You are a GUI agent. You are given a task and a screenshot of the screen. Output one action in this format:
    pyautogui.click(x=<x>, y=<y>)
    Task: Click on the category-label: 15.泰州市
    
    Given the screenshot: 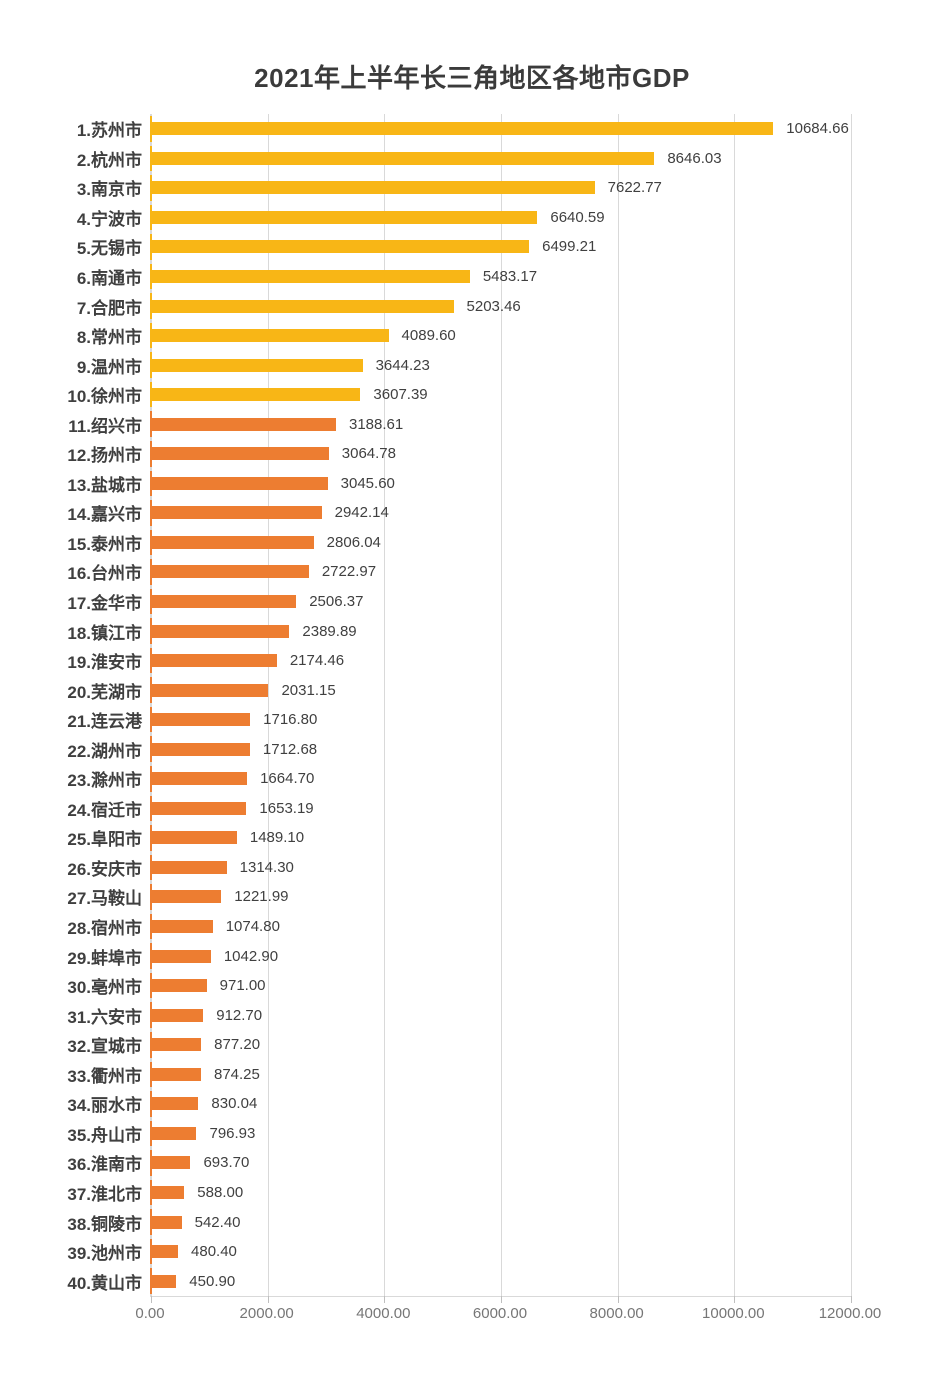 What is the action you would take?
    pyautogui.click(x=104, y=544)
    